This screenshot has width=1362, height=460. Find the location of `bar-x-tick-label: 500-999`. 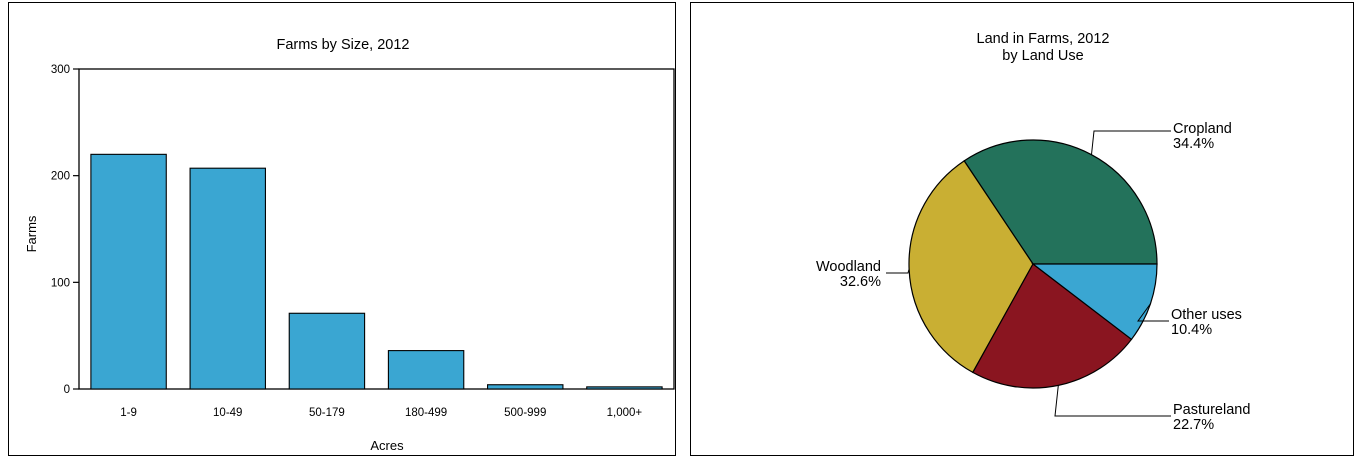

bar-x-tick-label: 500-999 is located at coordinates (525, 413).